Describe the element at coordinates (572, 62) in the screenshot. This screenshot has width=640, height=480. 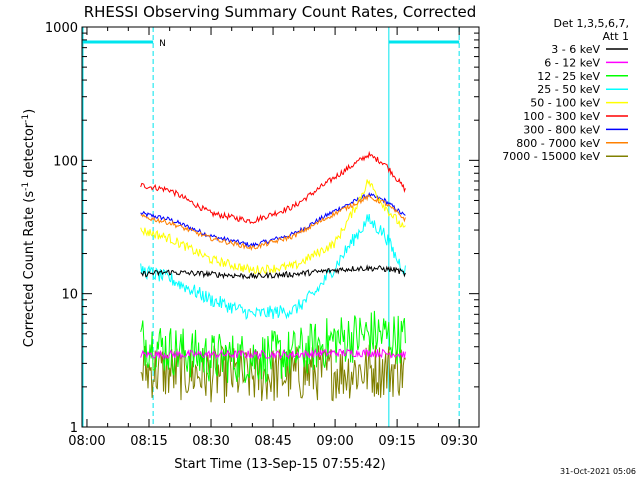
I see `legend-label: 6 - 12 keV` at that location.